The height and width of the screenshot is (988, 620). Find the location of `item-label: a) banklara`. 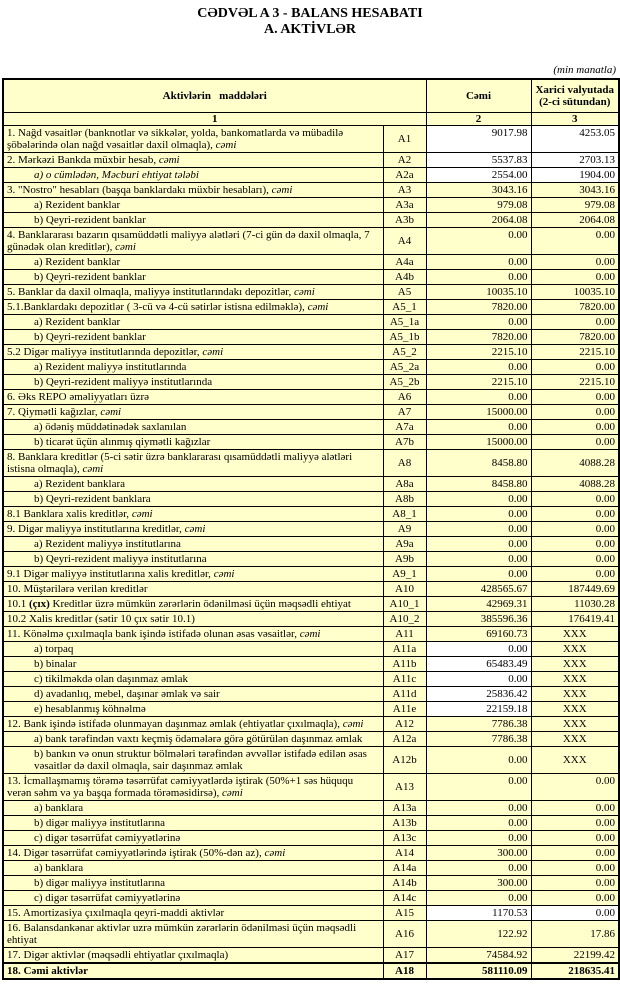

item-label: a) banklara is located at coordinates (193, 808).